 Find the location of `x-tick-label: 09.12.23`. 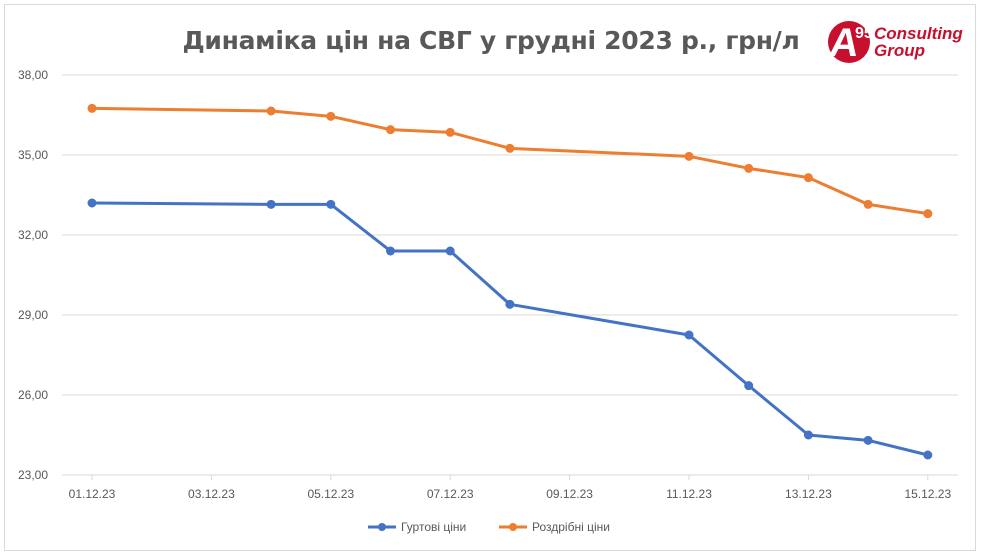

x-tick-label: 09.12.23 is located at coordinates (569, 494).